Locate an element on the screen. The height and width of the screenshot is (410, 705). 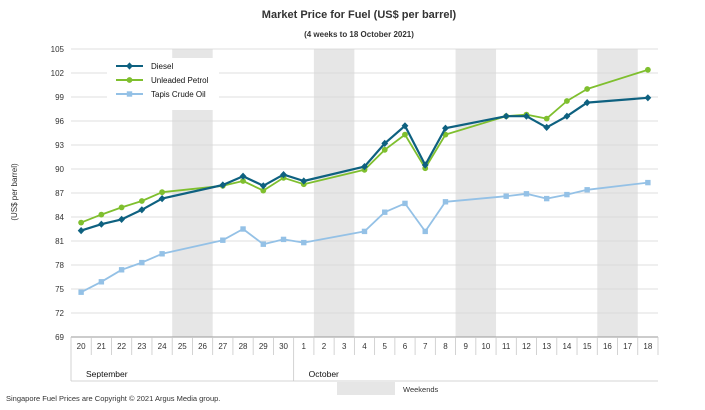
x-tick-label: 23 is located at coordinates (141, 346).